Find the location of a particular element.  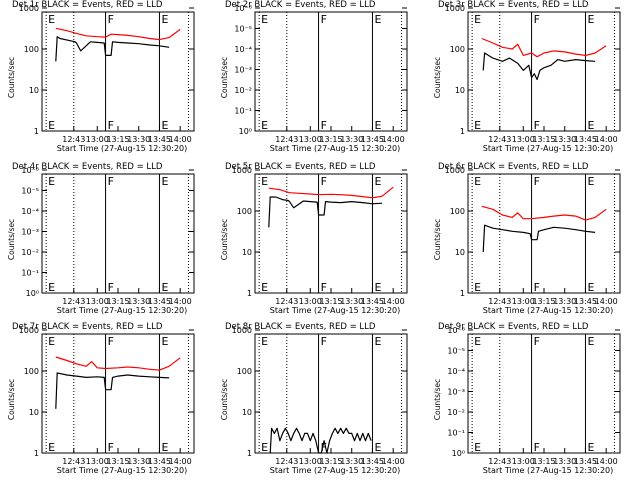

panel-title: Det 1r BLACK = Events, RED = LLD is located at coordinates (87, 5).